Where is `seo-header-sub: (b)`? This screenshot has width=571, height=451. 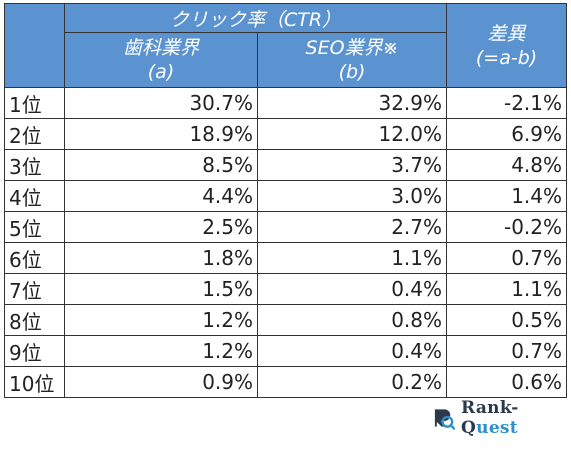 seo-header-sub: (b) is located at coordinates (352, 72).